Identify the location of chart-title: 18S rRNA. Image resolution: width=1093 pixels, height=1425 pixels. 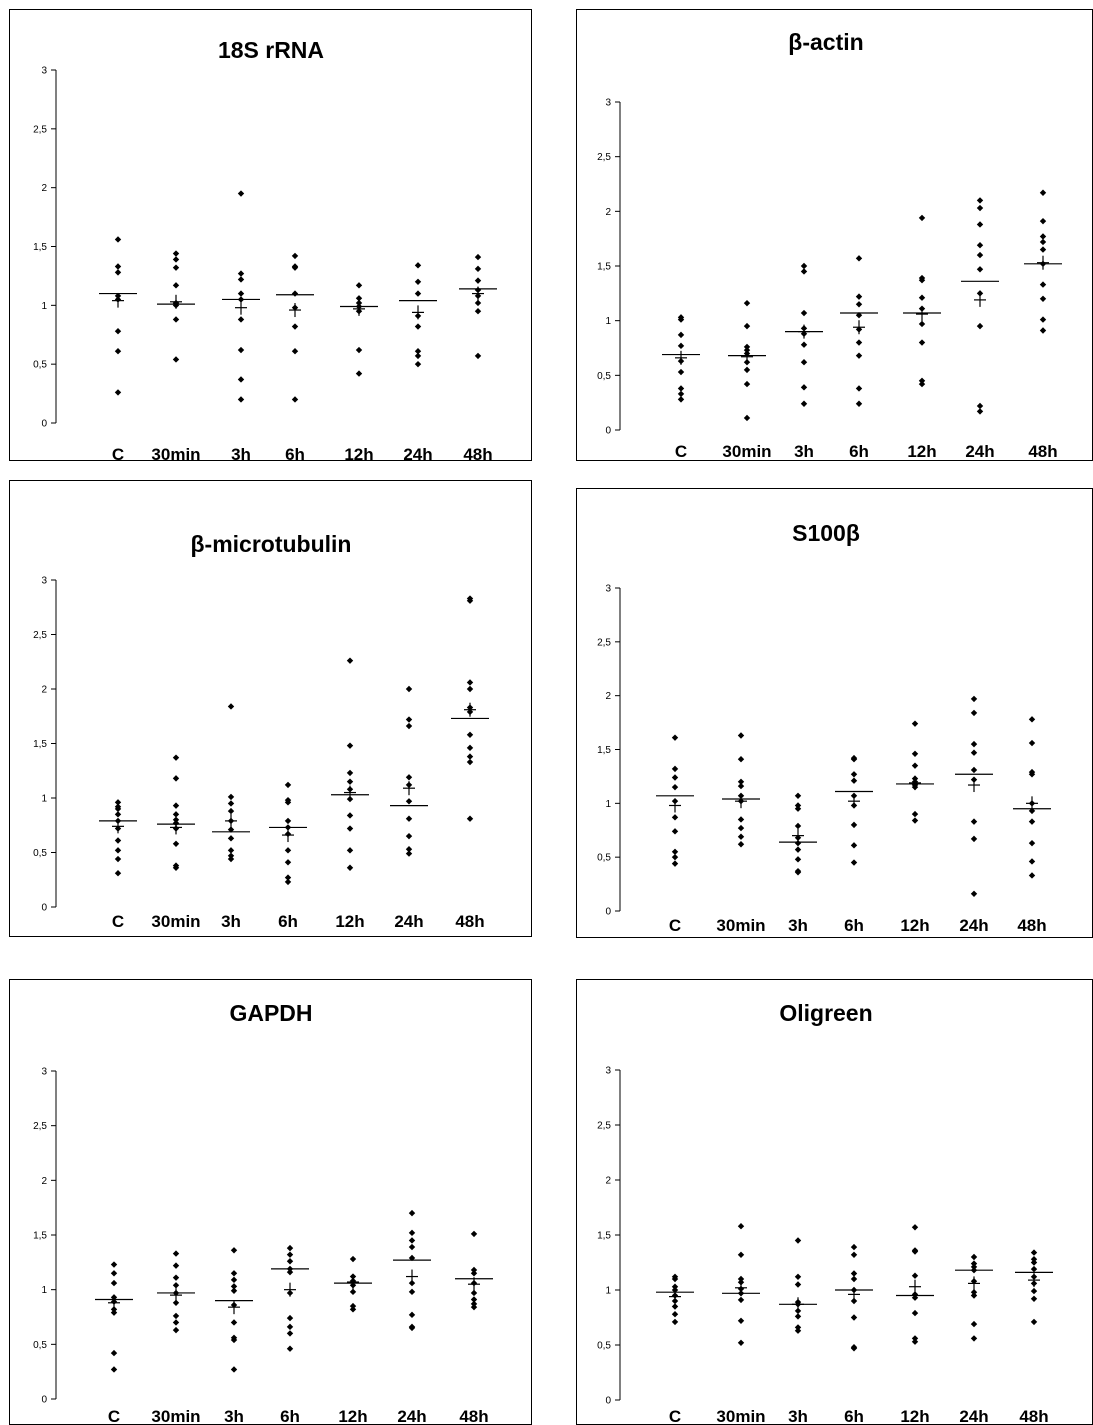
(271, 50).